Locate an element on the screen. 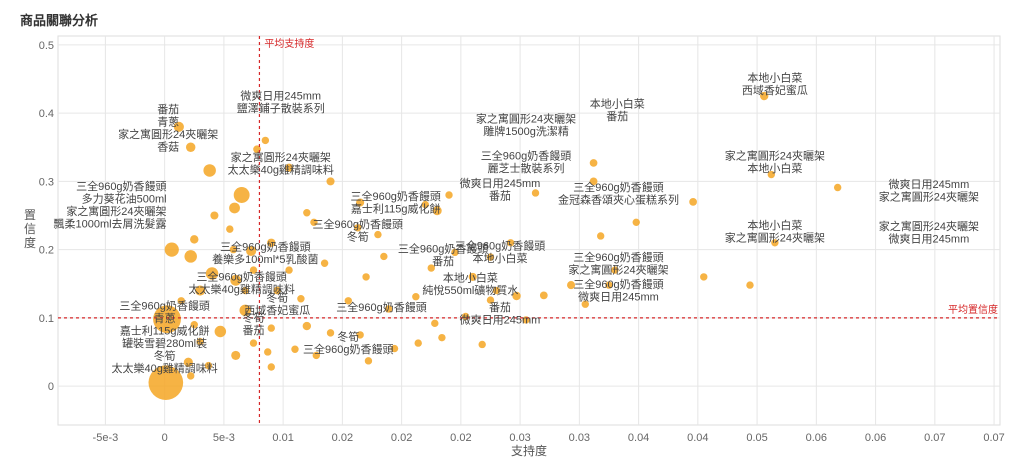  x-tick-label: 0.04 is located at coordinates (697, 438).